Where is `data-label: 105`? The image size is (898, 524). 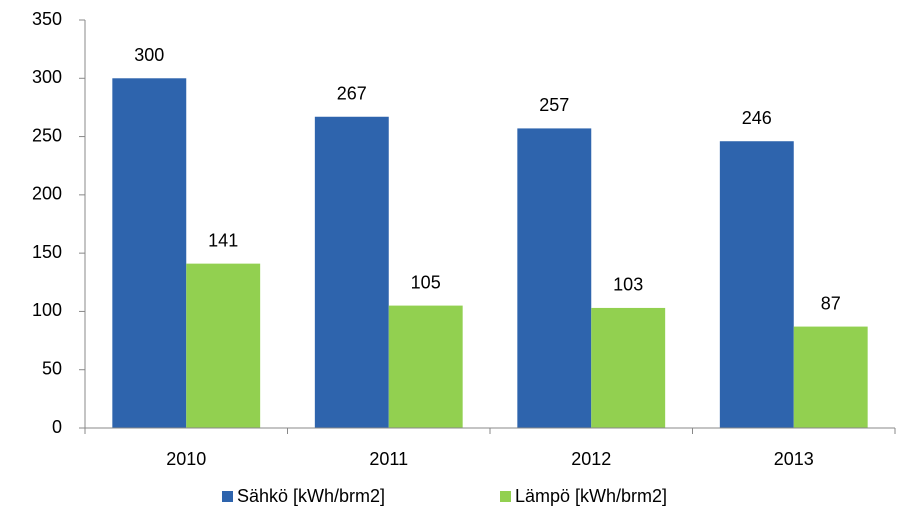 data-label: 105 is located at coordinates (426, 282).